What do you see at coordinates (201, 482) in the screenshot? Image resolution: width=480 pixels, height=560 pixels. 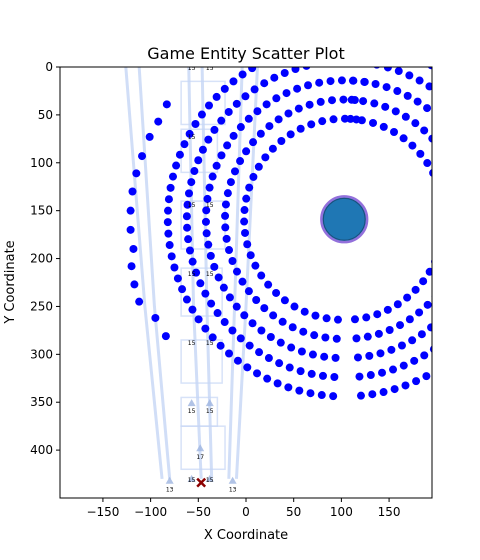 I see `target-x-marker` at bounding box center [201, 482].